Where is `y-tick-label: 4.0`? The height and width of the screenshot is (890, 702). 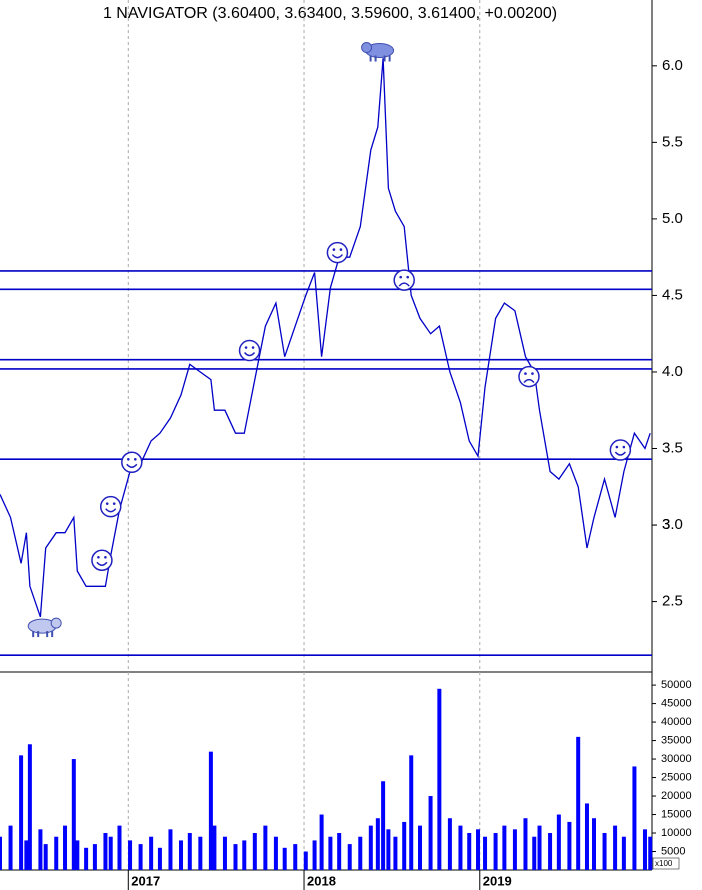 y-tick-label: 4.0 is located at coordinates (672, 371).